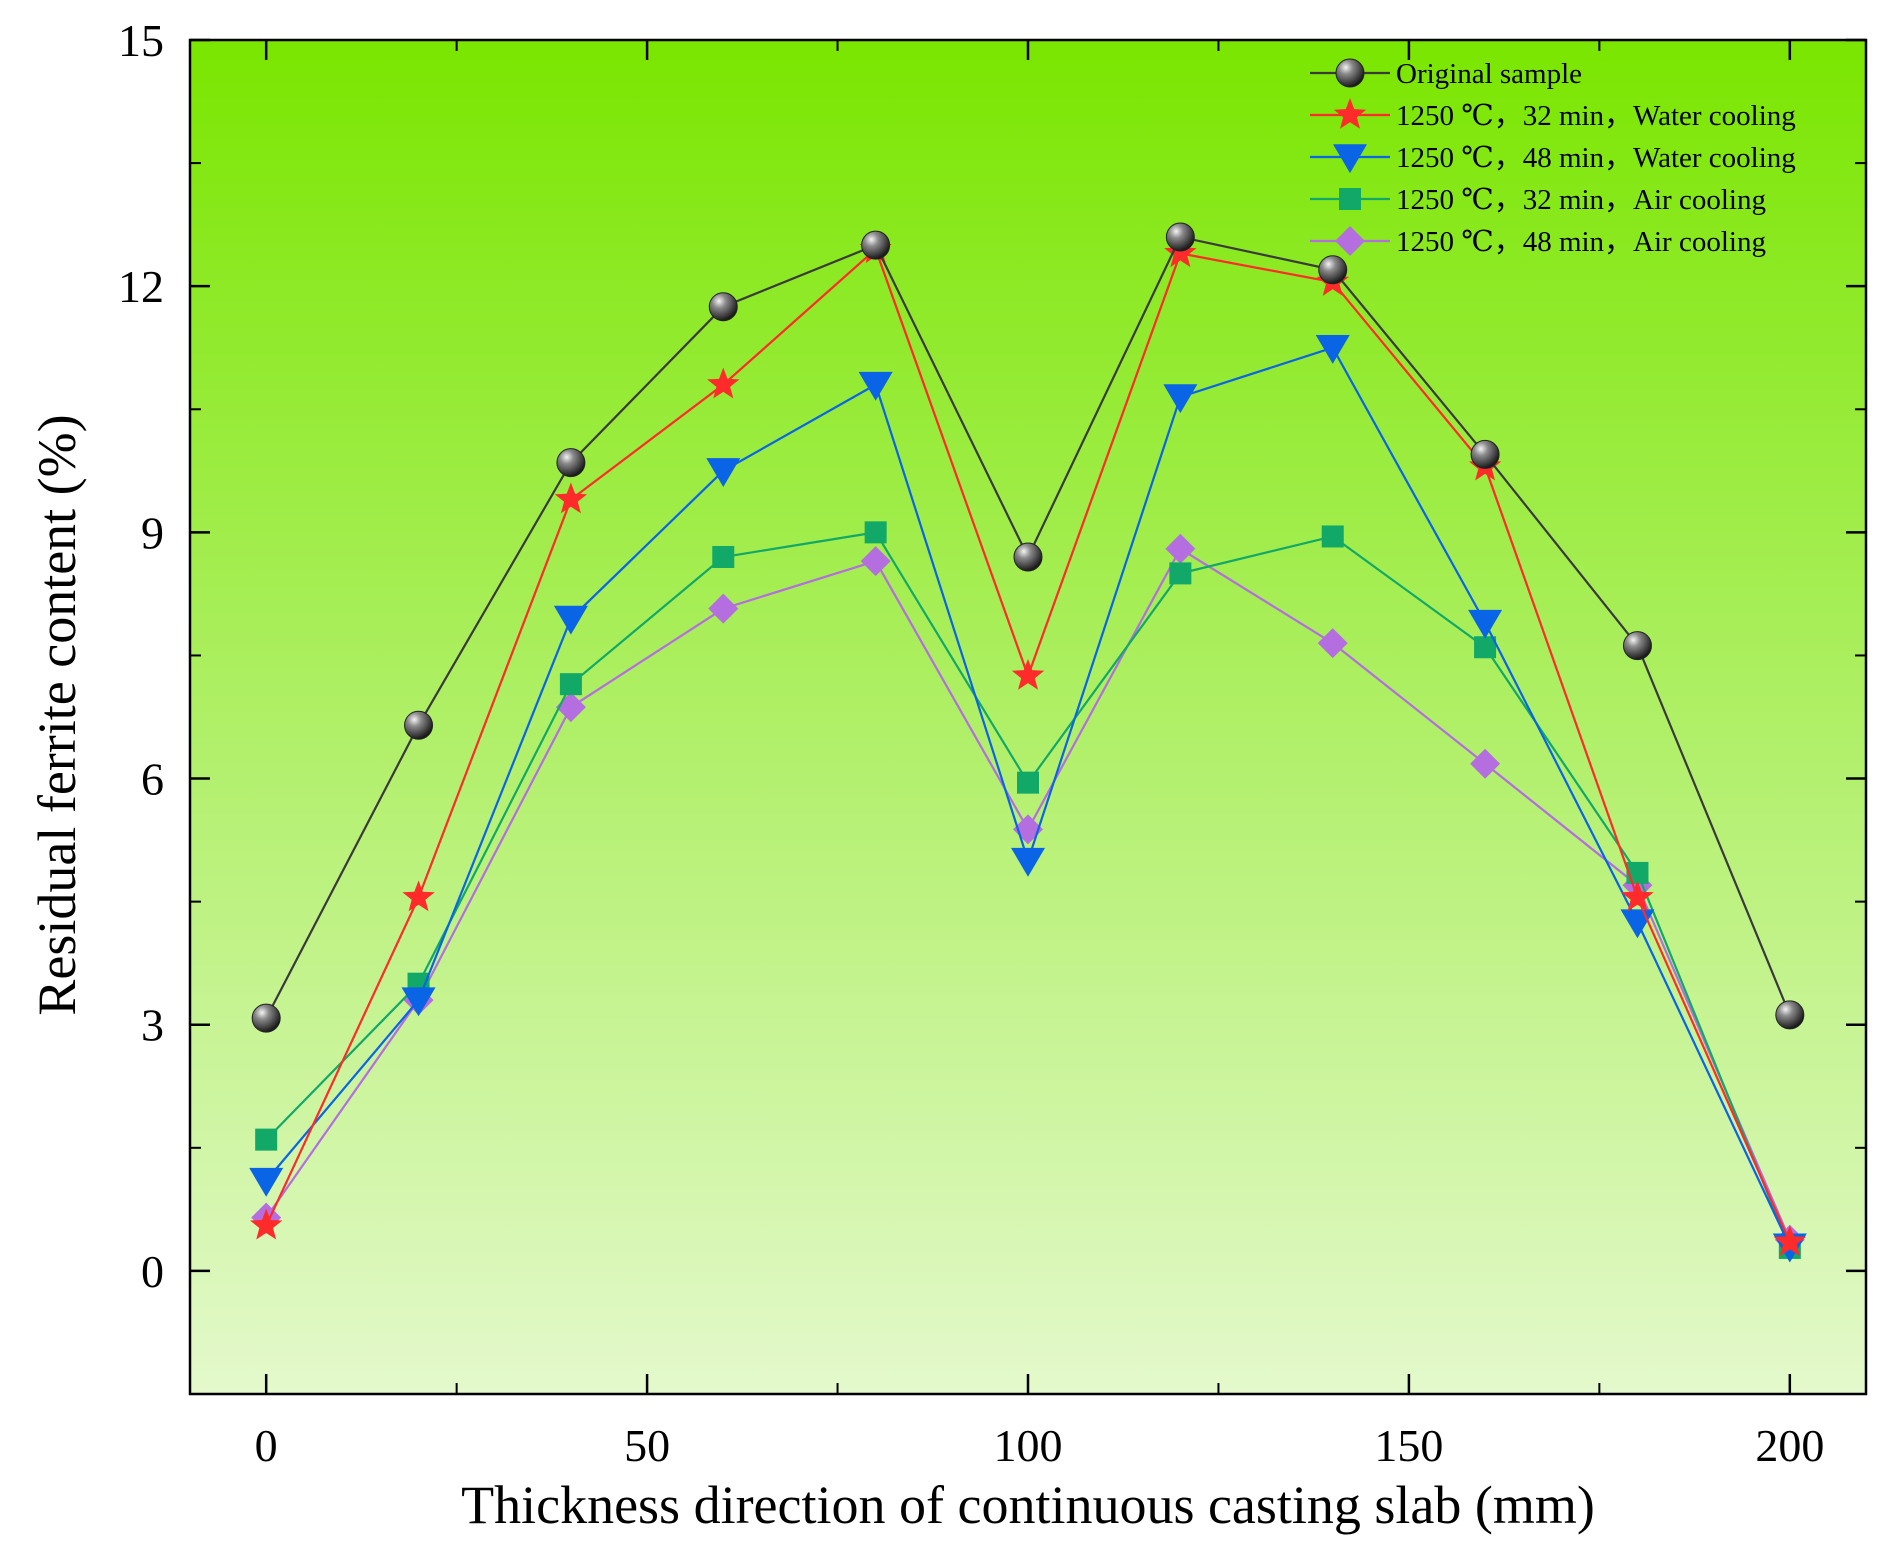 The height and width of the screenshot is (1558, 1902). Describe the element at coordinates (1789, 1445) in the screenshot. I see `x-tick-label: 200` at that location.